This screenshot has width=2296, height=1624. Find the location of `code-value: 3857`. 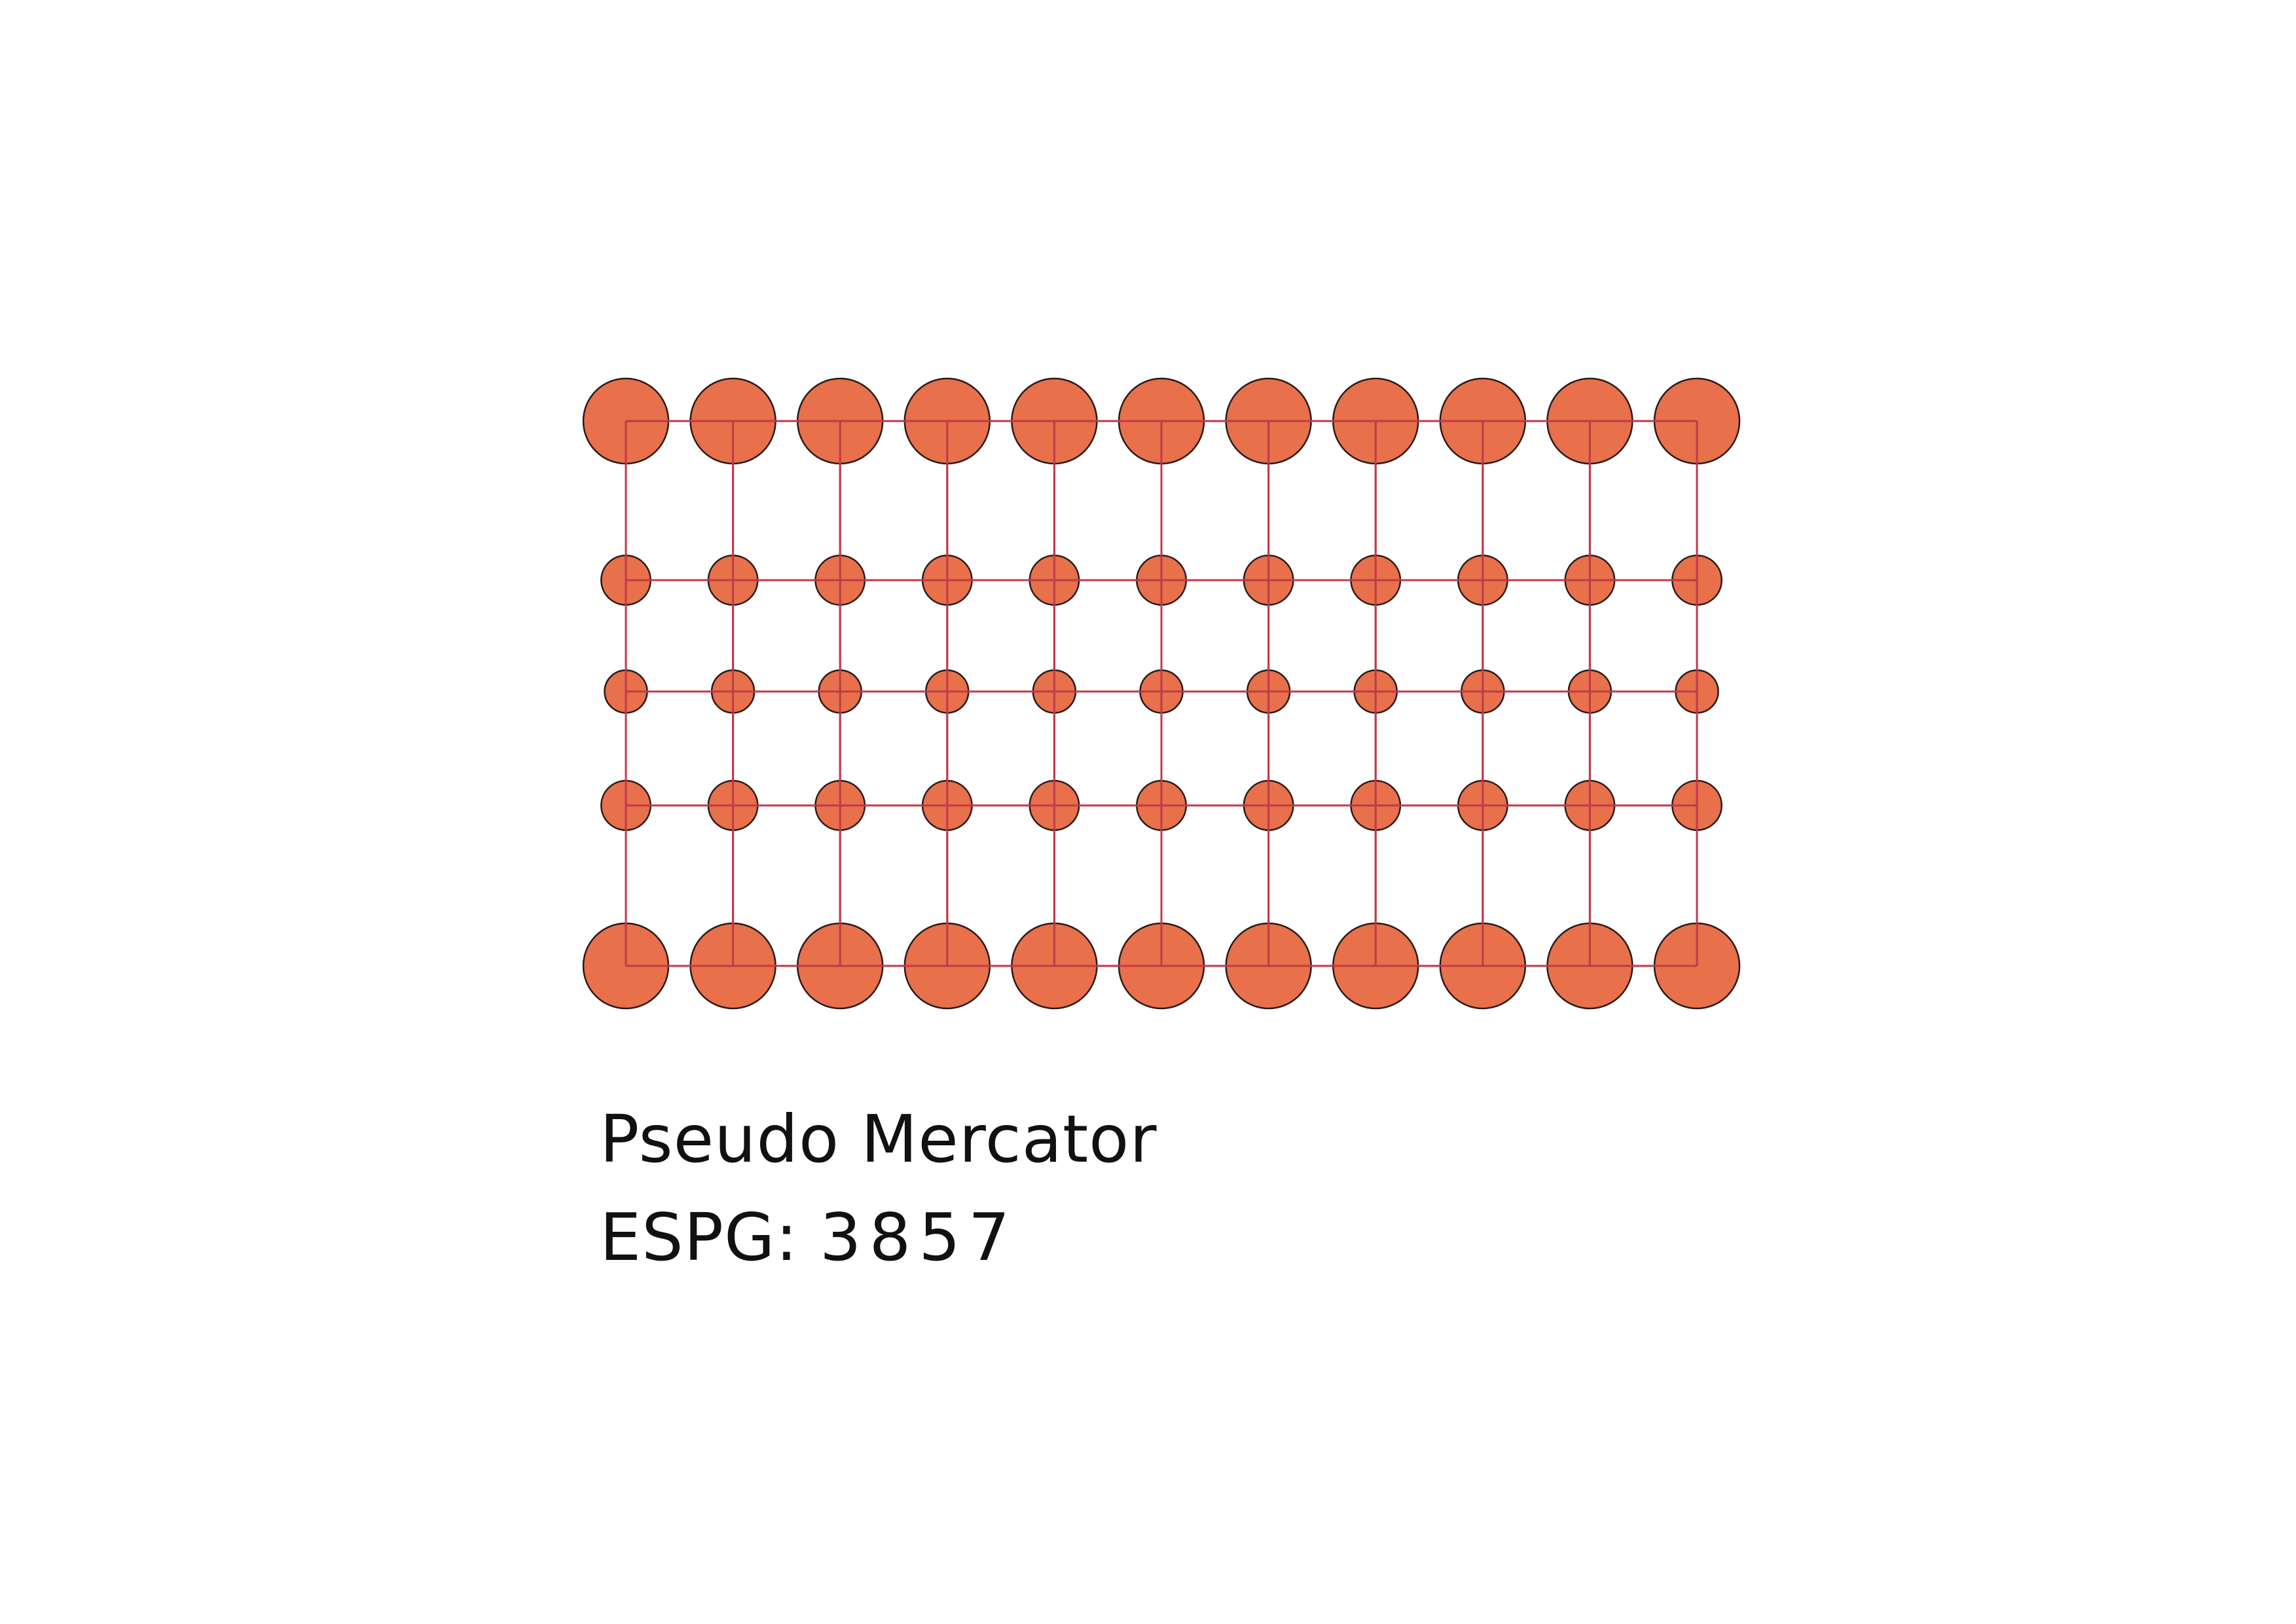

code-value: 3857 is located at coordinates (918, 1237).